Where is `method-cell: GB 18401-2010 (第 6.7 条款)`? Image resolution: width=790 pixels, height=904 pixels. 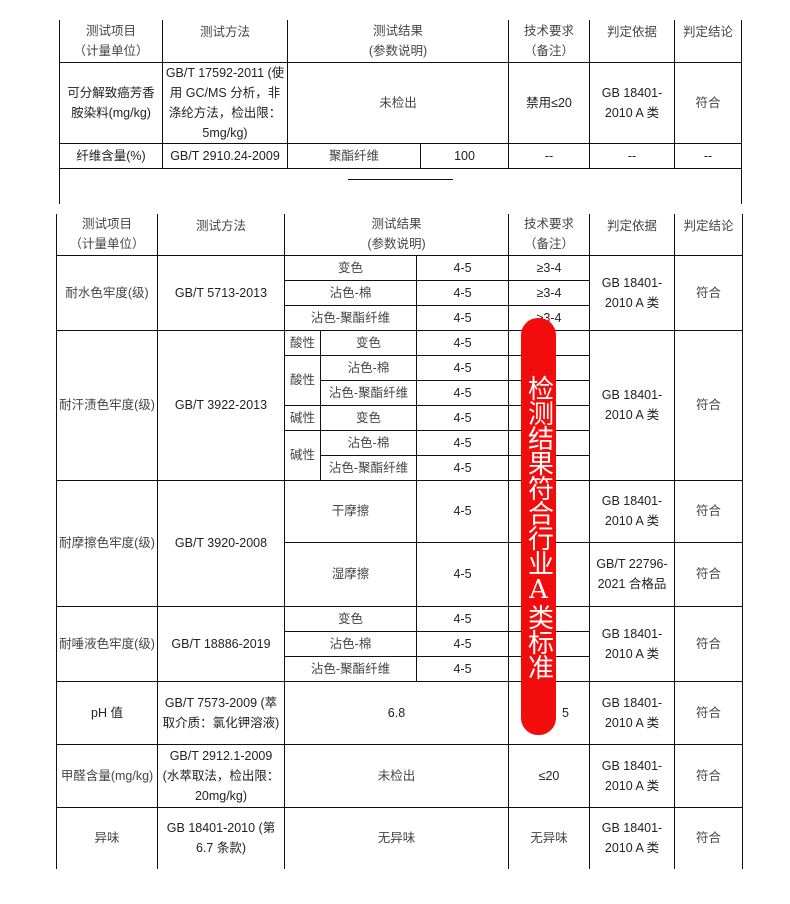 method-cell: GB 18401-2010 (第 6.7 条款) is located at coordinates (221, 837).